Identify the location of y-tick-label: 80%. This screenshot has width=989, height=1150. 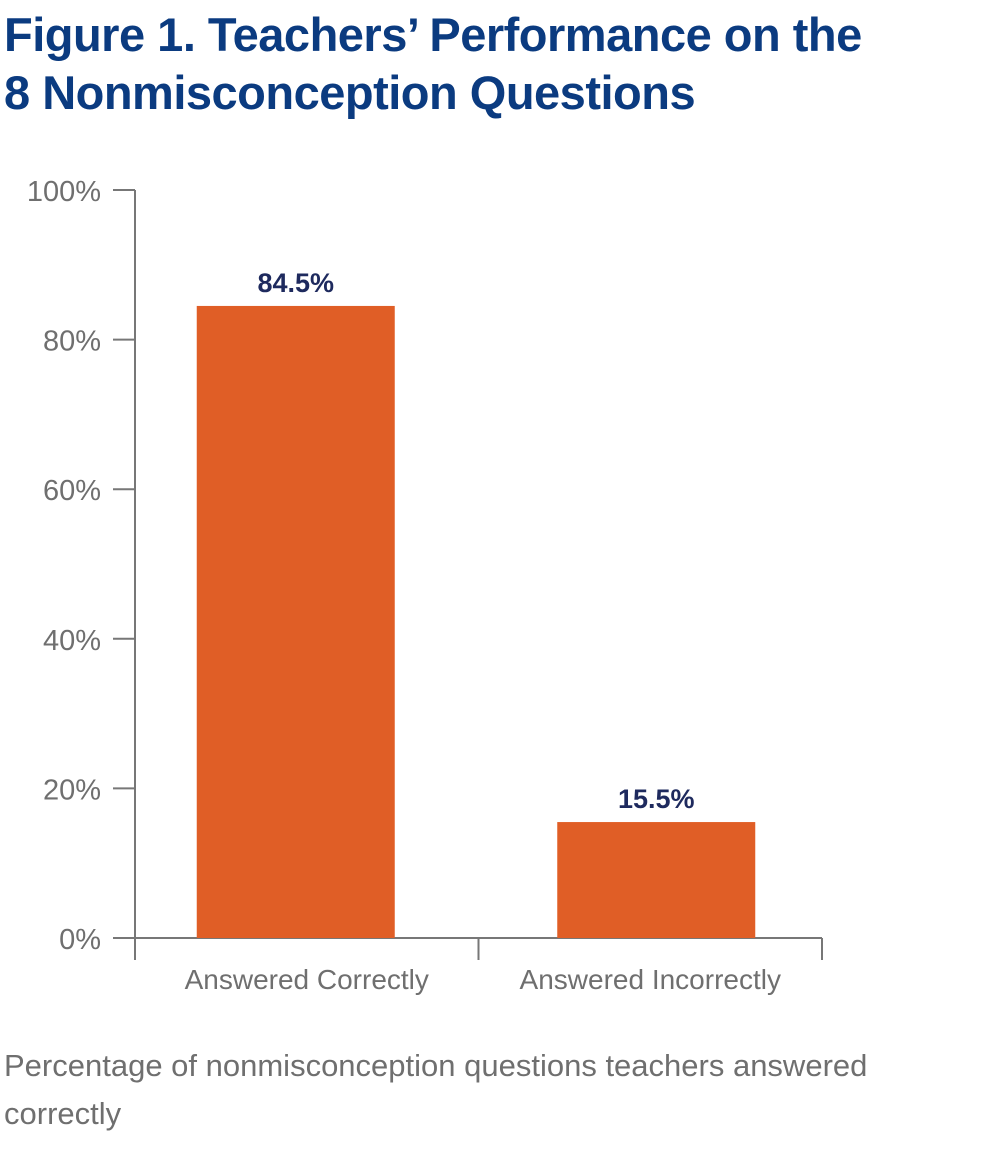
(72, 342).